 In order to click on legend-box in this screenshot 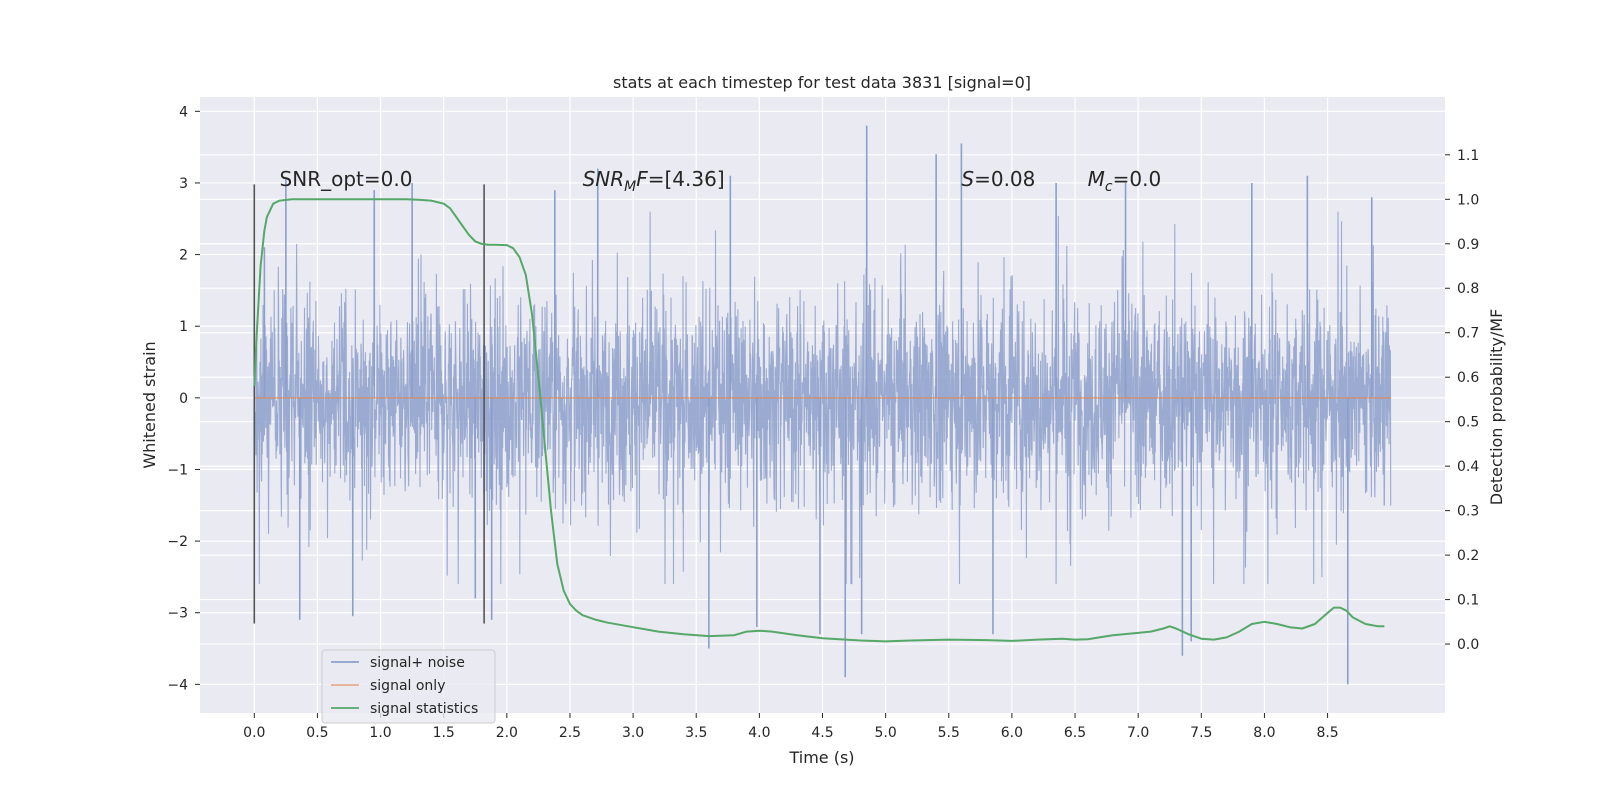, I will do `click(408, 686)`.